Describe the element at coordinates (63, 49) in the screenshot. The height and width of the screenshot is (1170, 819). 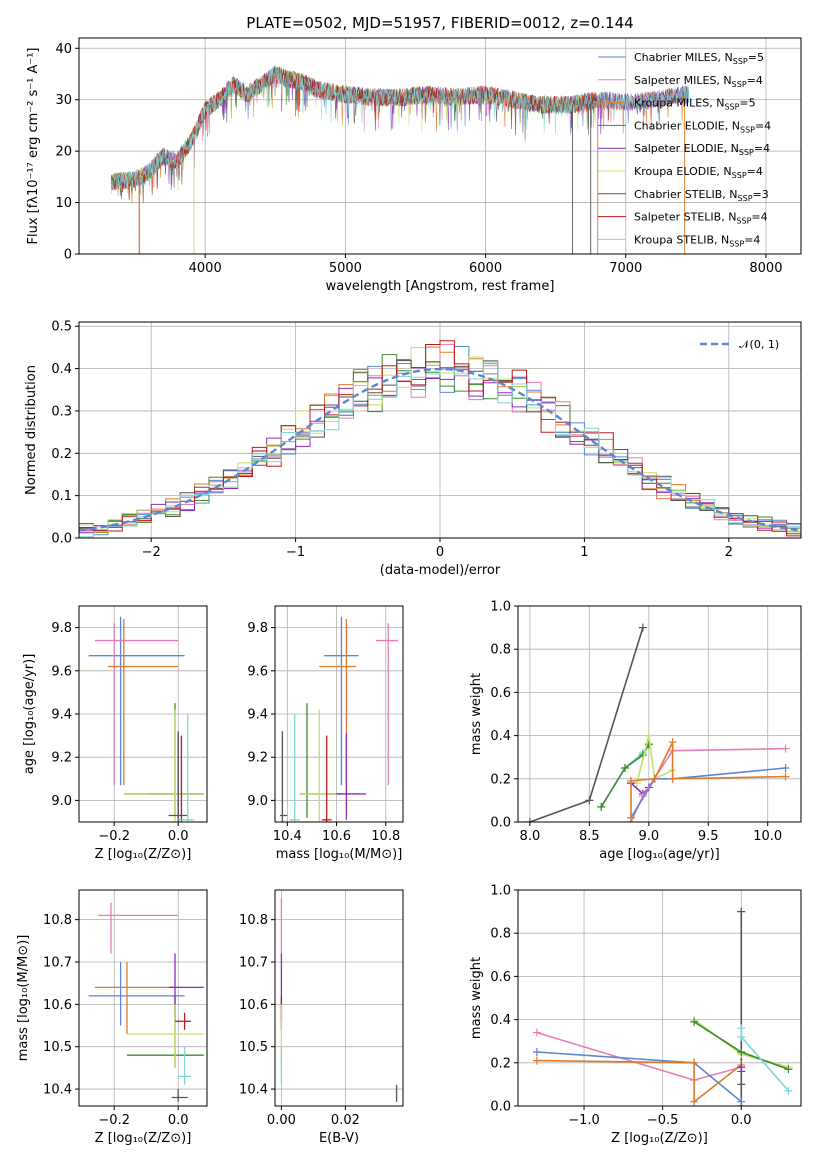
I see `y-tick-label: 40` at that location.